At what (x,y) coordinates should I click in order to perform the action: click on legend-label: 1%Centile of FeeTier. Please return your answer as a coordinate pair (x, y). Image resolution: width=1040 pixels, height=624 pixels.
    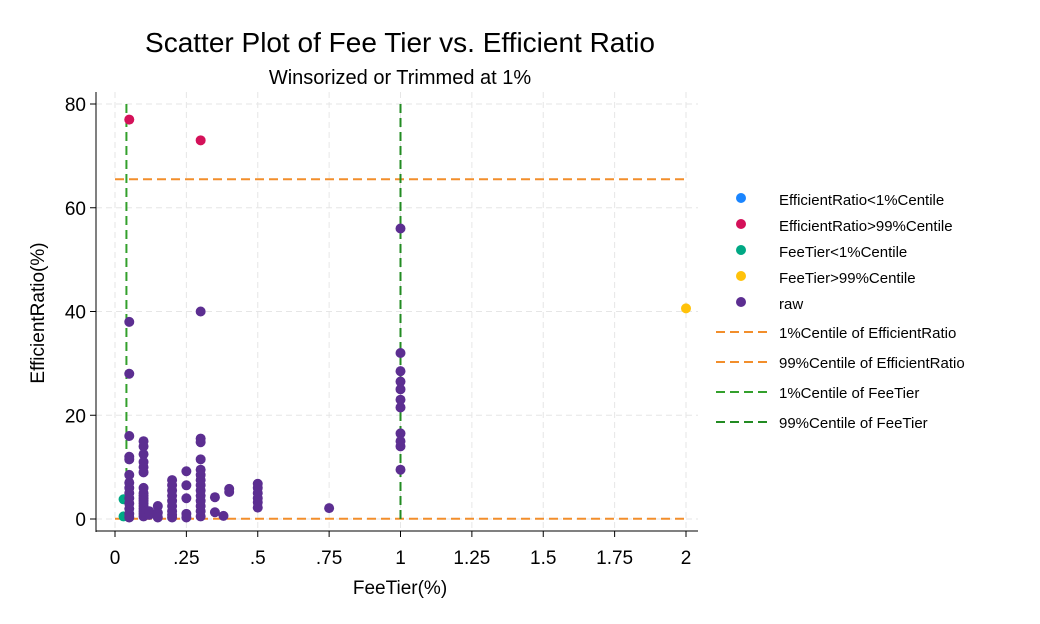
    Looking at the image, I should click on (849, 393).